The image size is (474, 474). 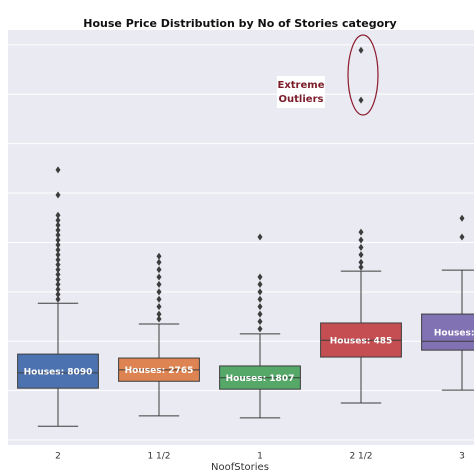 What do you see at coordinates (301, 92) in the screenshot?
I see `annotation-box` at bounding box center [301, 92].